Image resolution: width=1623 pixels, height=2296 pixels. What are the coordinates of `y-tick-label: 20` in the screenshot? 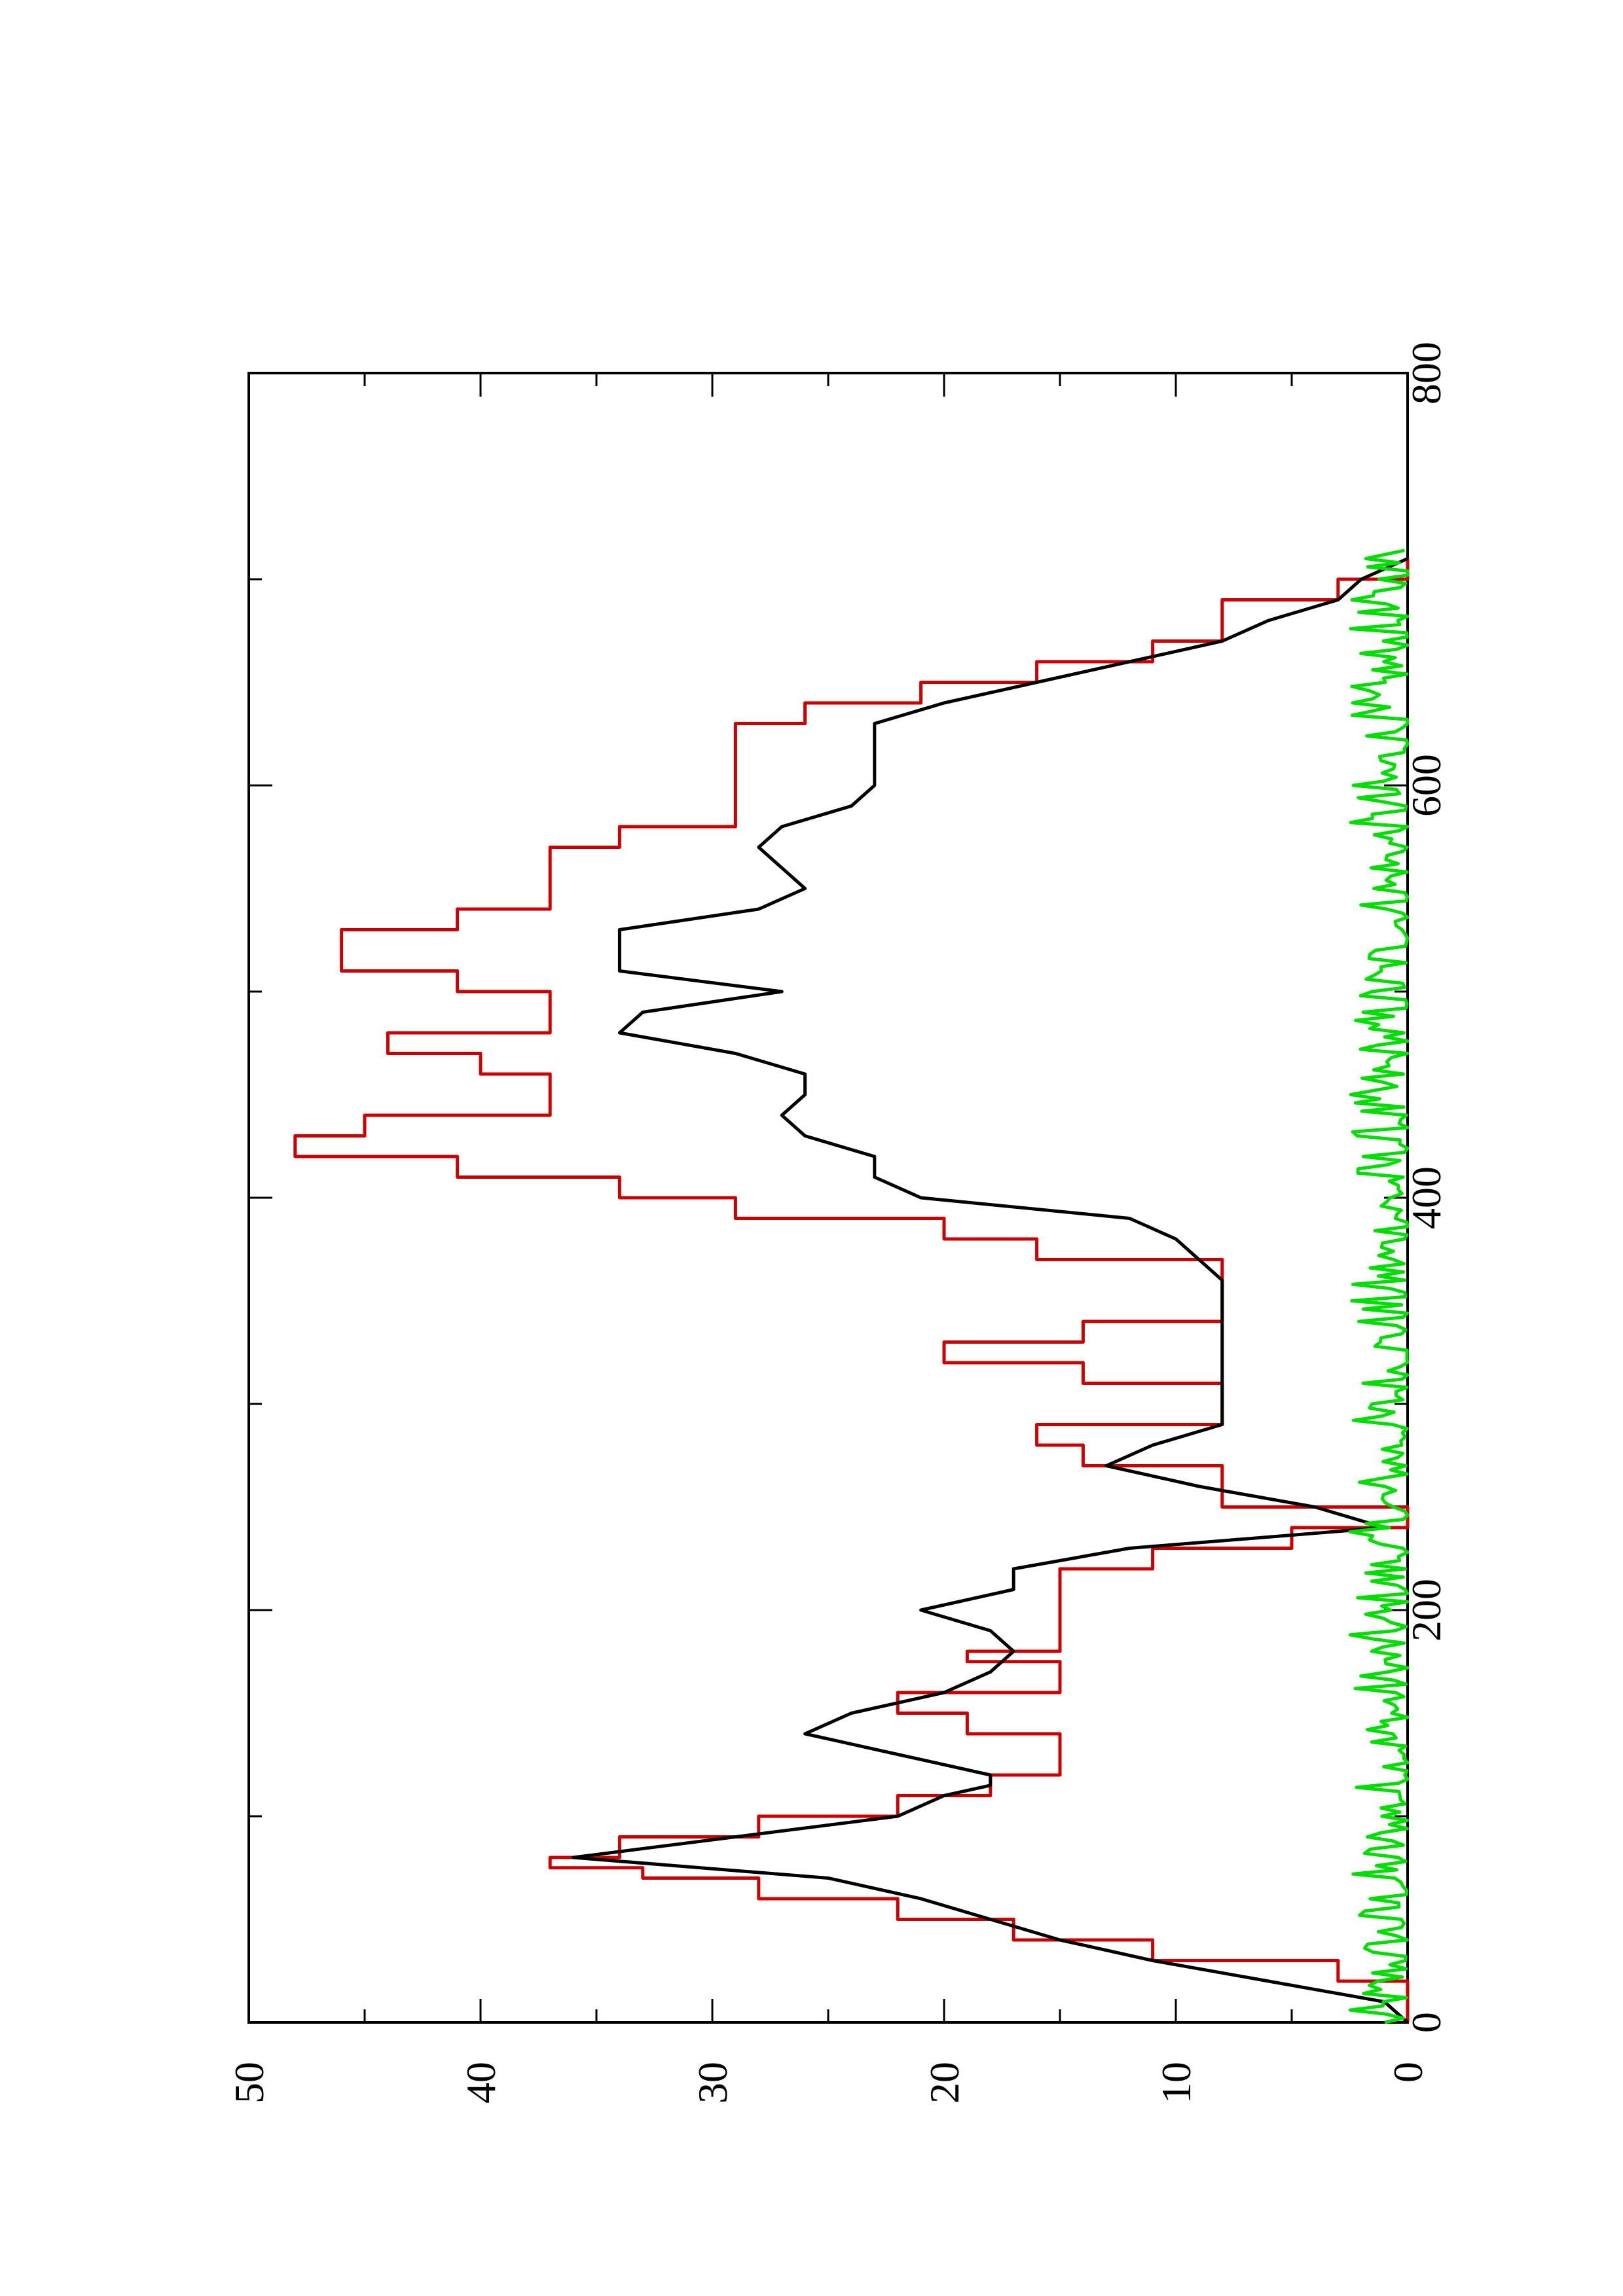 It's located at (944, 2083).